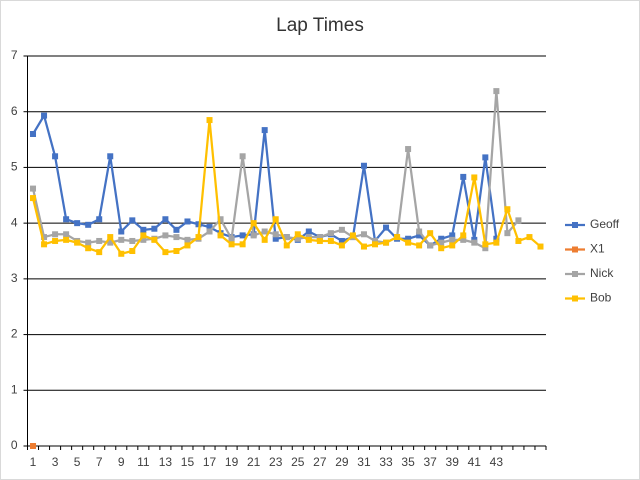 This screenshot has height=480, width=640. Describe the element at coordinates (33, 462) in the screenshot. I see `x-tick-label: 1` at that location.